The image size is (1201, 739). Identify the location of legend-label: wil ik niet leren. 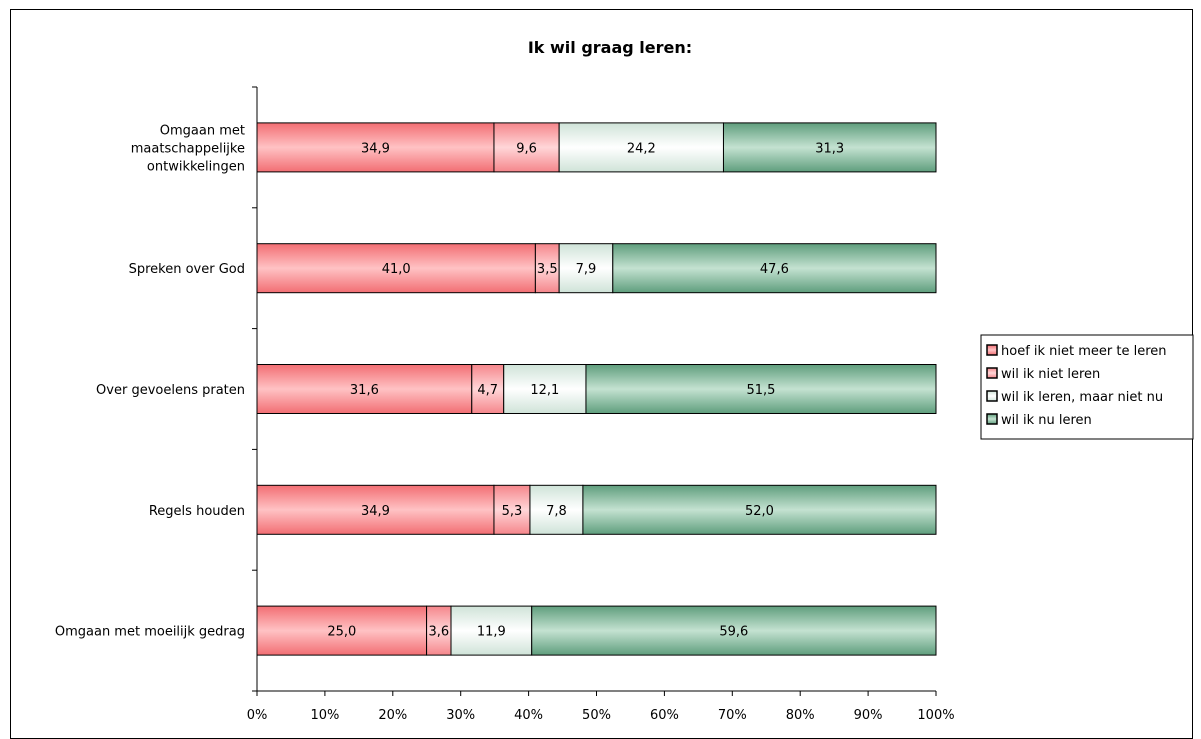
(1050, 374).